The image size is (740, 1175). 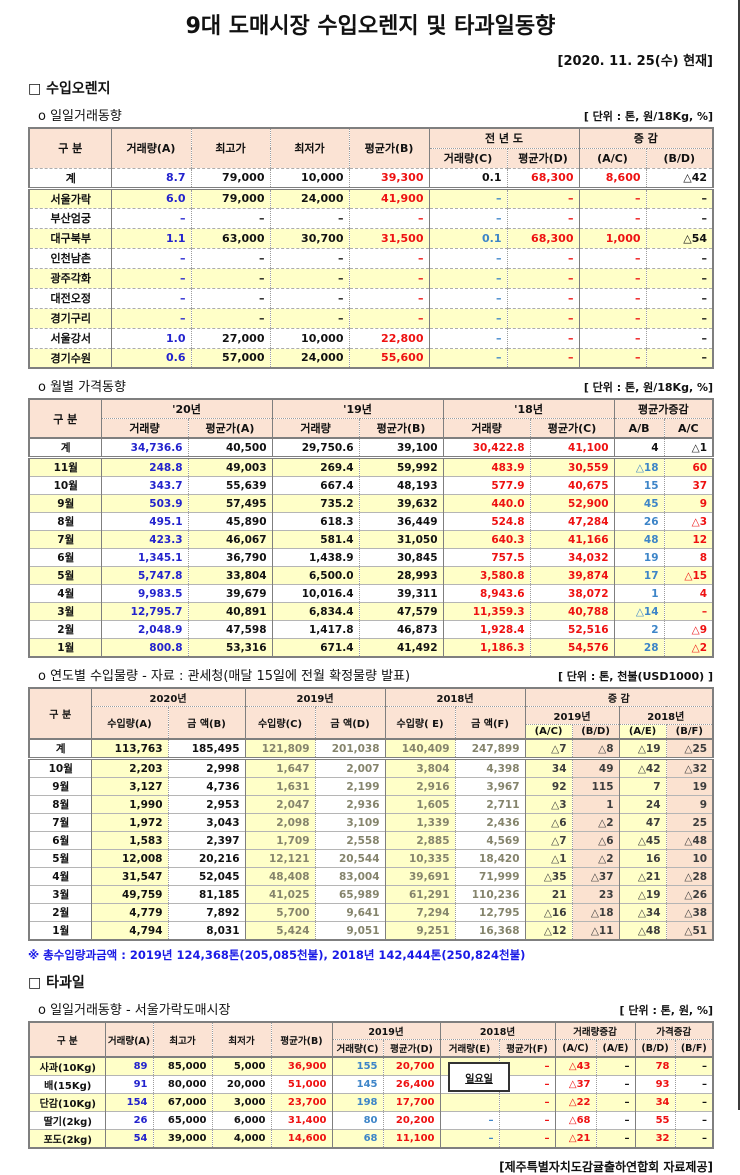 I want to click on section-heading-other-fruits: □ 타과일, so click(x=56, y=983).